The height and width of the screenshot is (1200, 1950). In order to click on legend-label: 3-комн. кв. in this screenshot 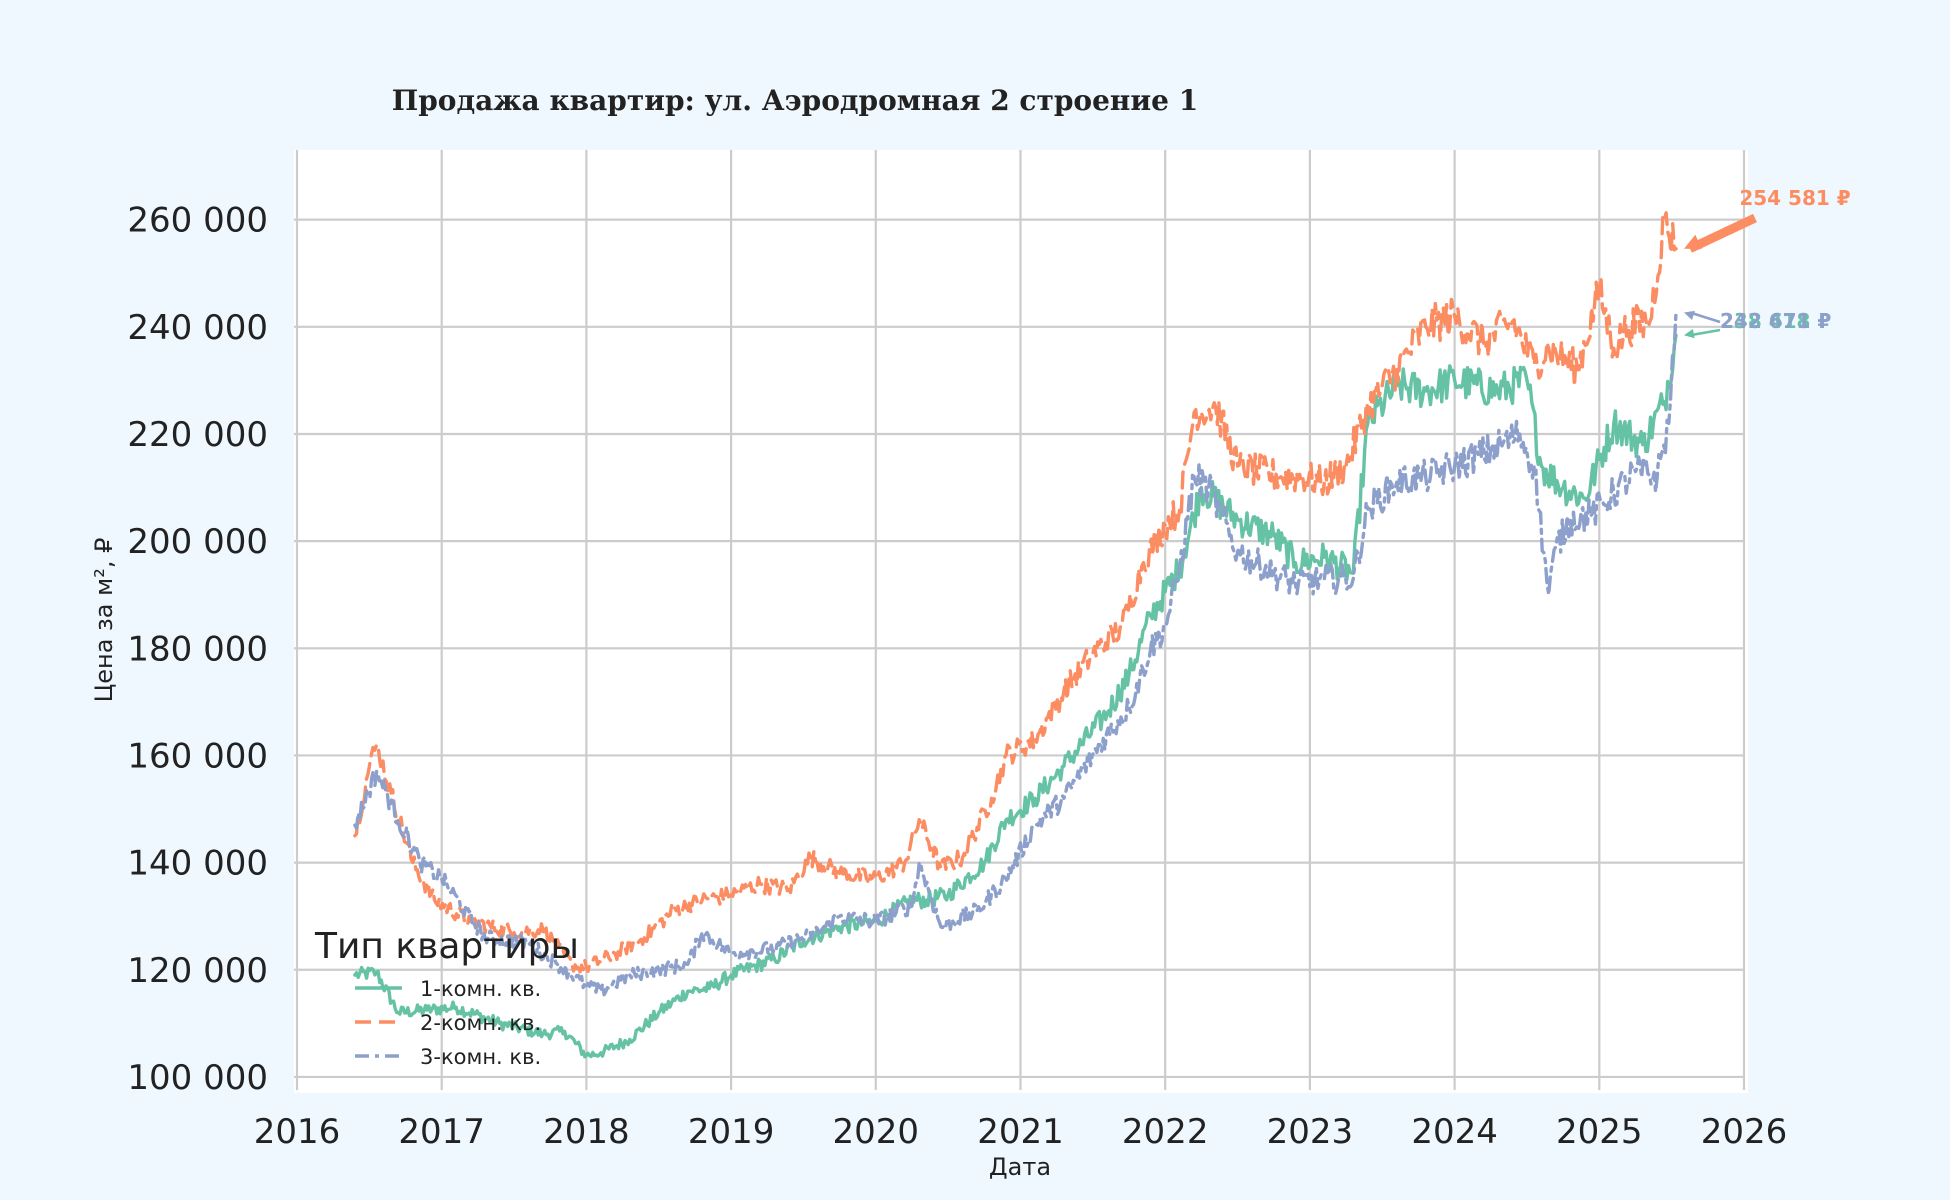, I will do `click(480, 1057)`.